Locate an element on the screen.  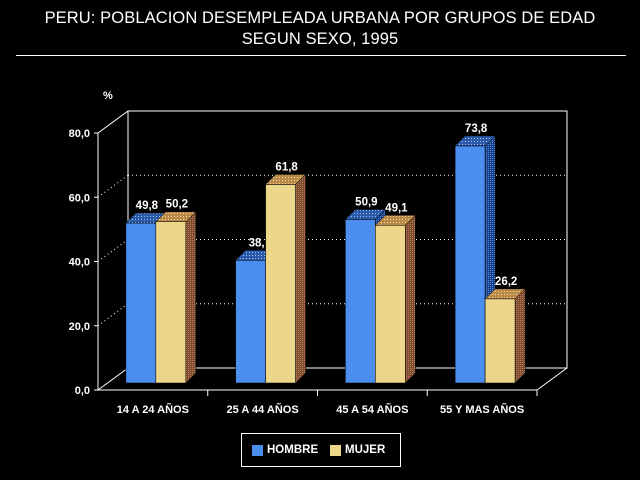
legend-swatch-hombre is located at coordinates (257, 450).